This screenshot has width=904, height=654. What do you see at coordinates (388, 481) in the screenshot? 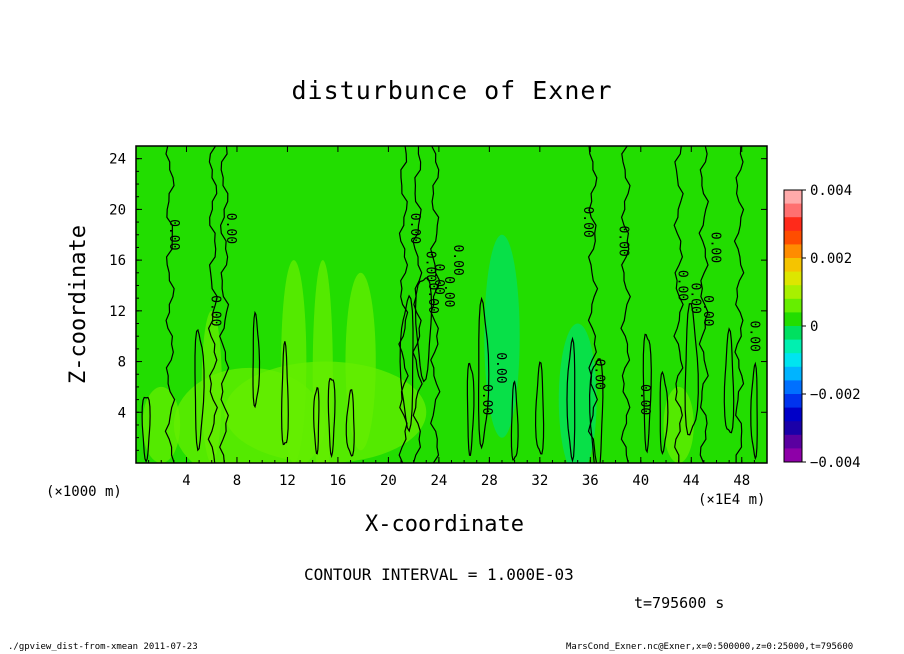
I see `x-tick-label: 20` at bounding box center [388, 481].